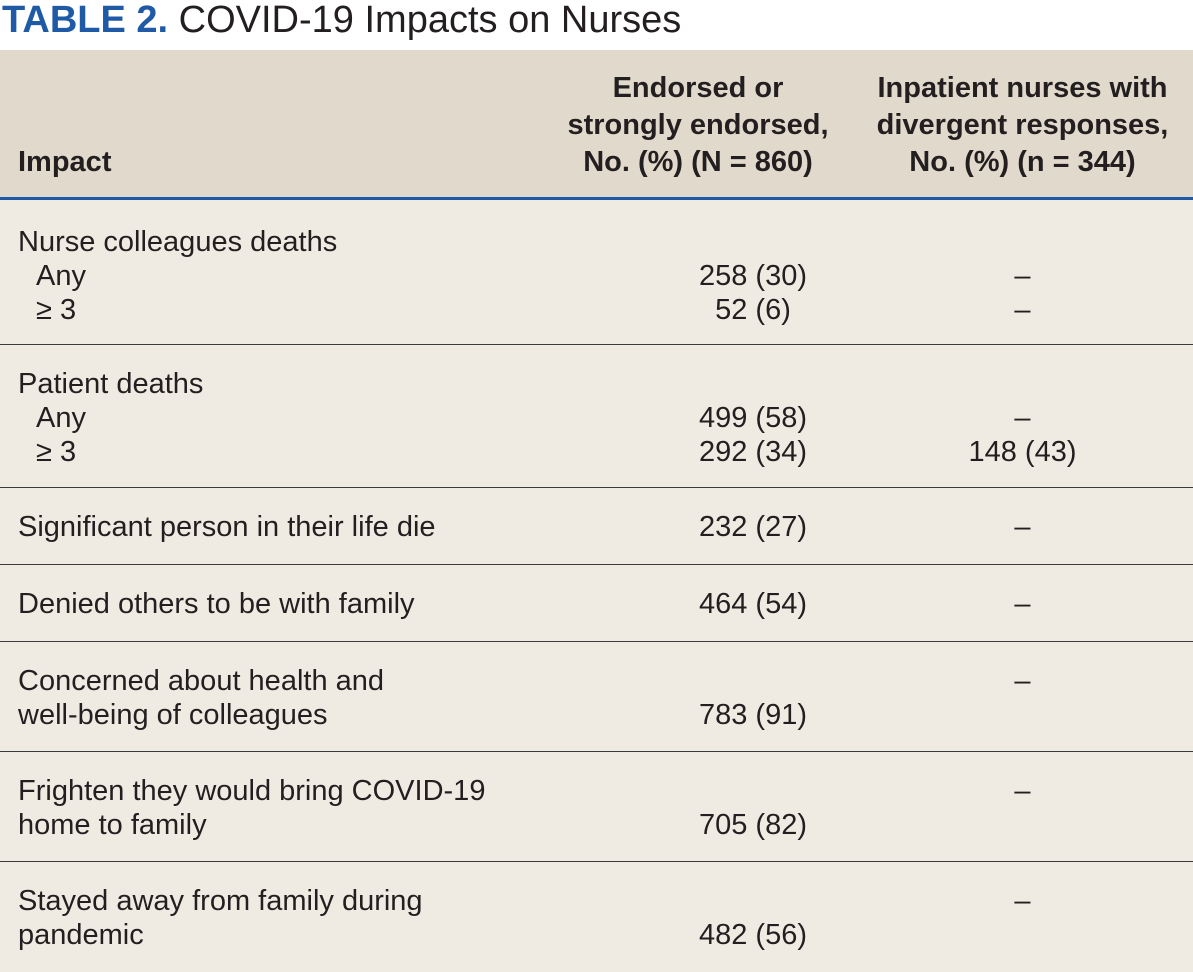 The height and width of the screenshot is (972, 1193). Describe the element at coordinates (752, 604) in the screenshot. I see `endorsed-cell: 464 (54)` at that location.